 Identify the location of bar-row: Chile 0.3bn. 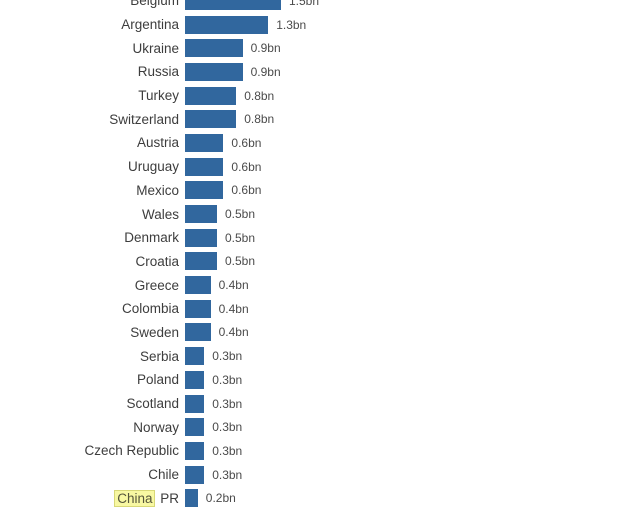
(159, 475).